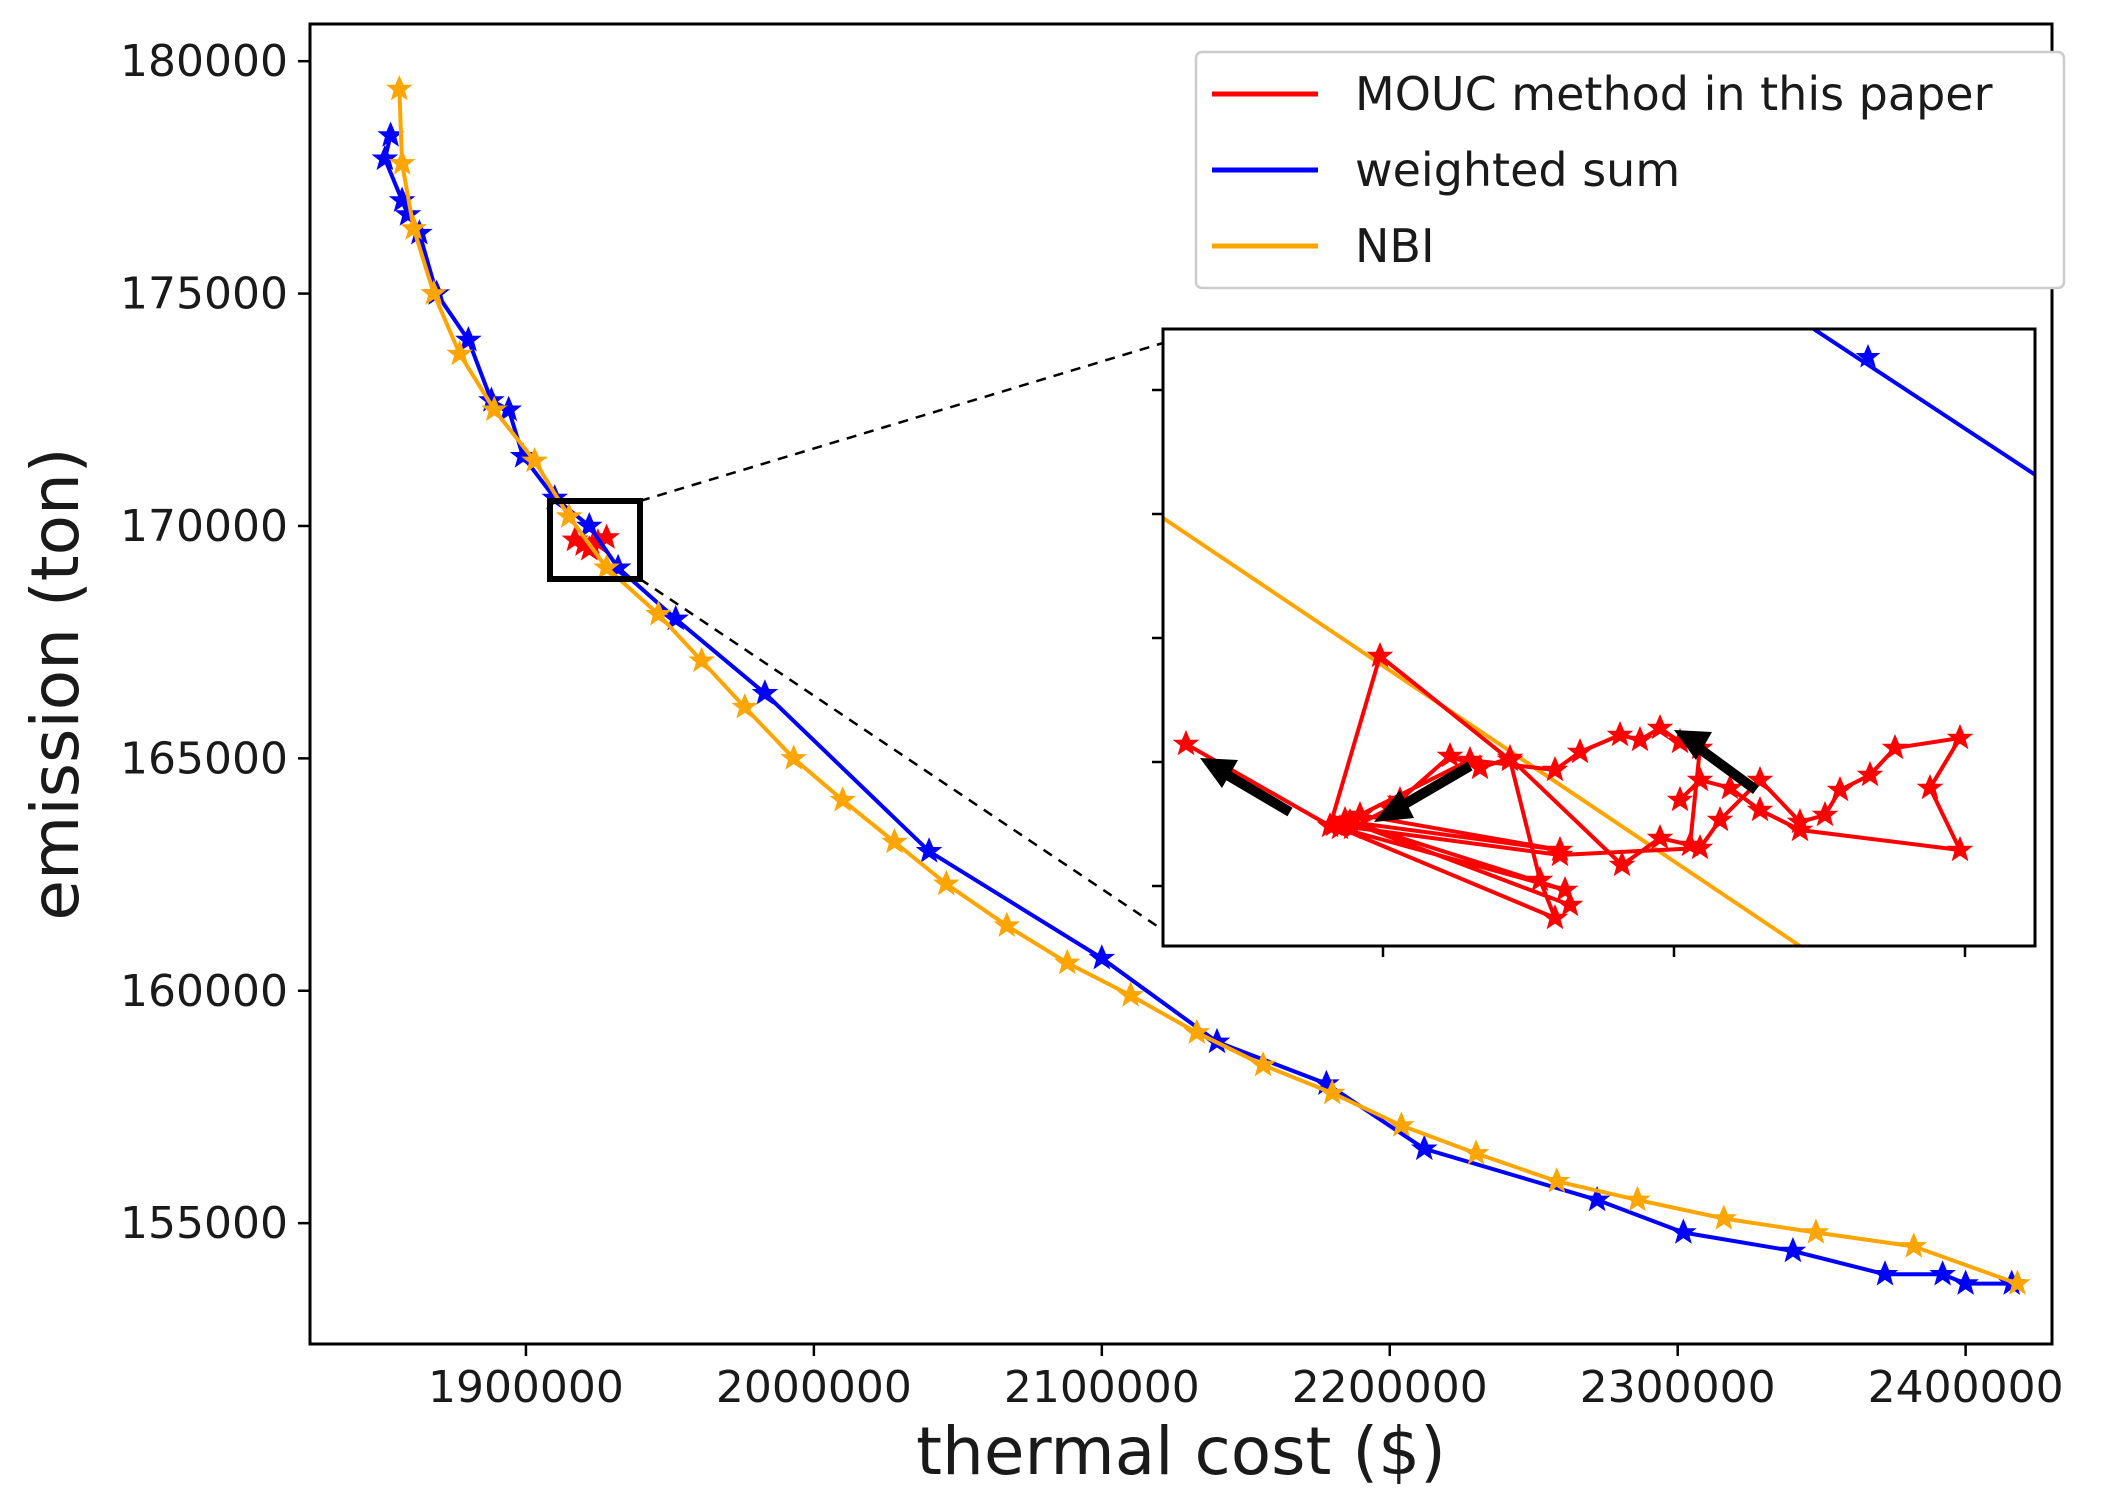 This screenshot has width=2111, height=1500. What do you see at coordinates (1674, 94) in the screenshot?
I see `legend-label-mouc: MOUC method in this paper` at bounding box center [1674, 94].